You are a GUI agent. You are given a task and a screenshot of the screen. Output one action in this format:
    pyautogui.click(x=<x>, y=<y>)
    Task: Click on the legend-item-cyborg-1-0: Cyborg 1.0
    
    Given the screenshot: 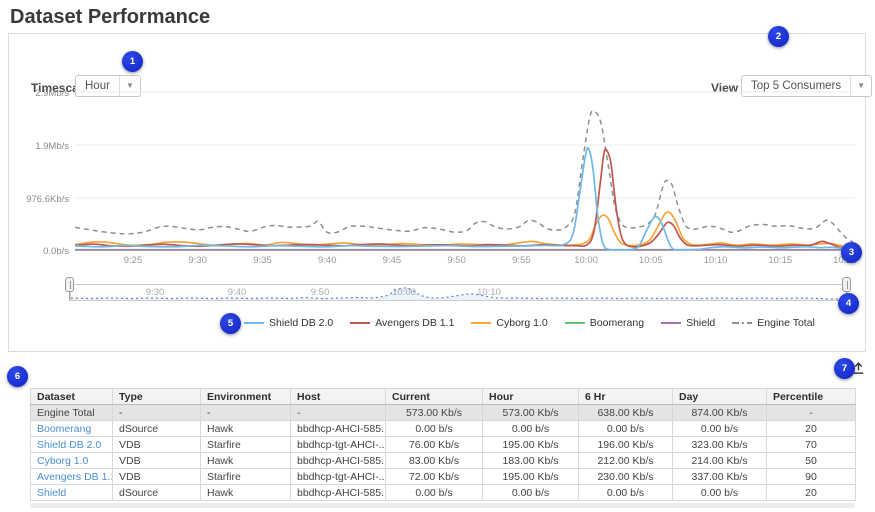 What is the action you would take?
    pyautogui.click(x=509, y=323)
    